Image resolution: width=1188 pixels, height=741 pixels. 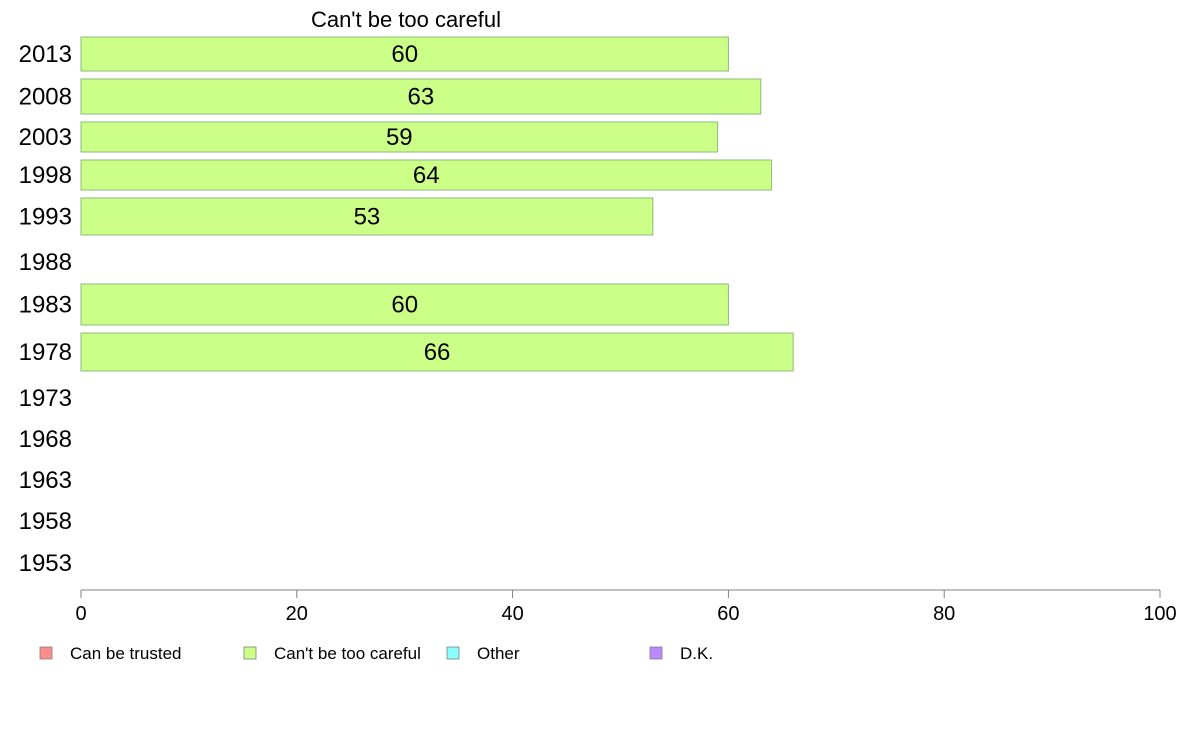 I want to click on bar-value-label: 63, so click(x=421, y=97).